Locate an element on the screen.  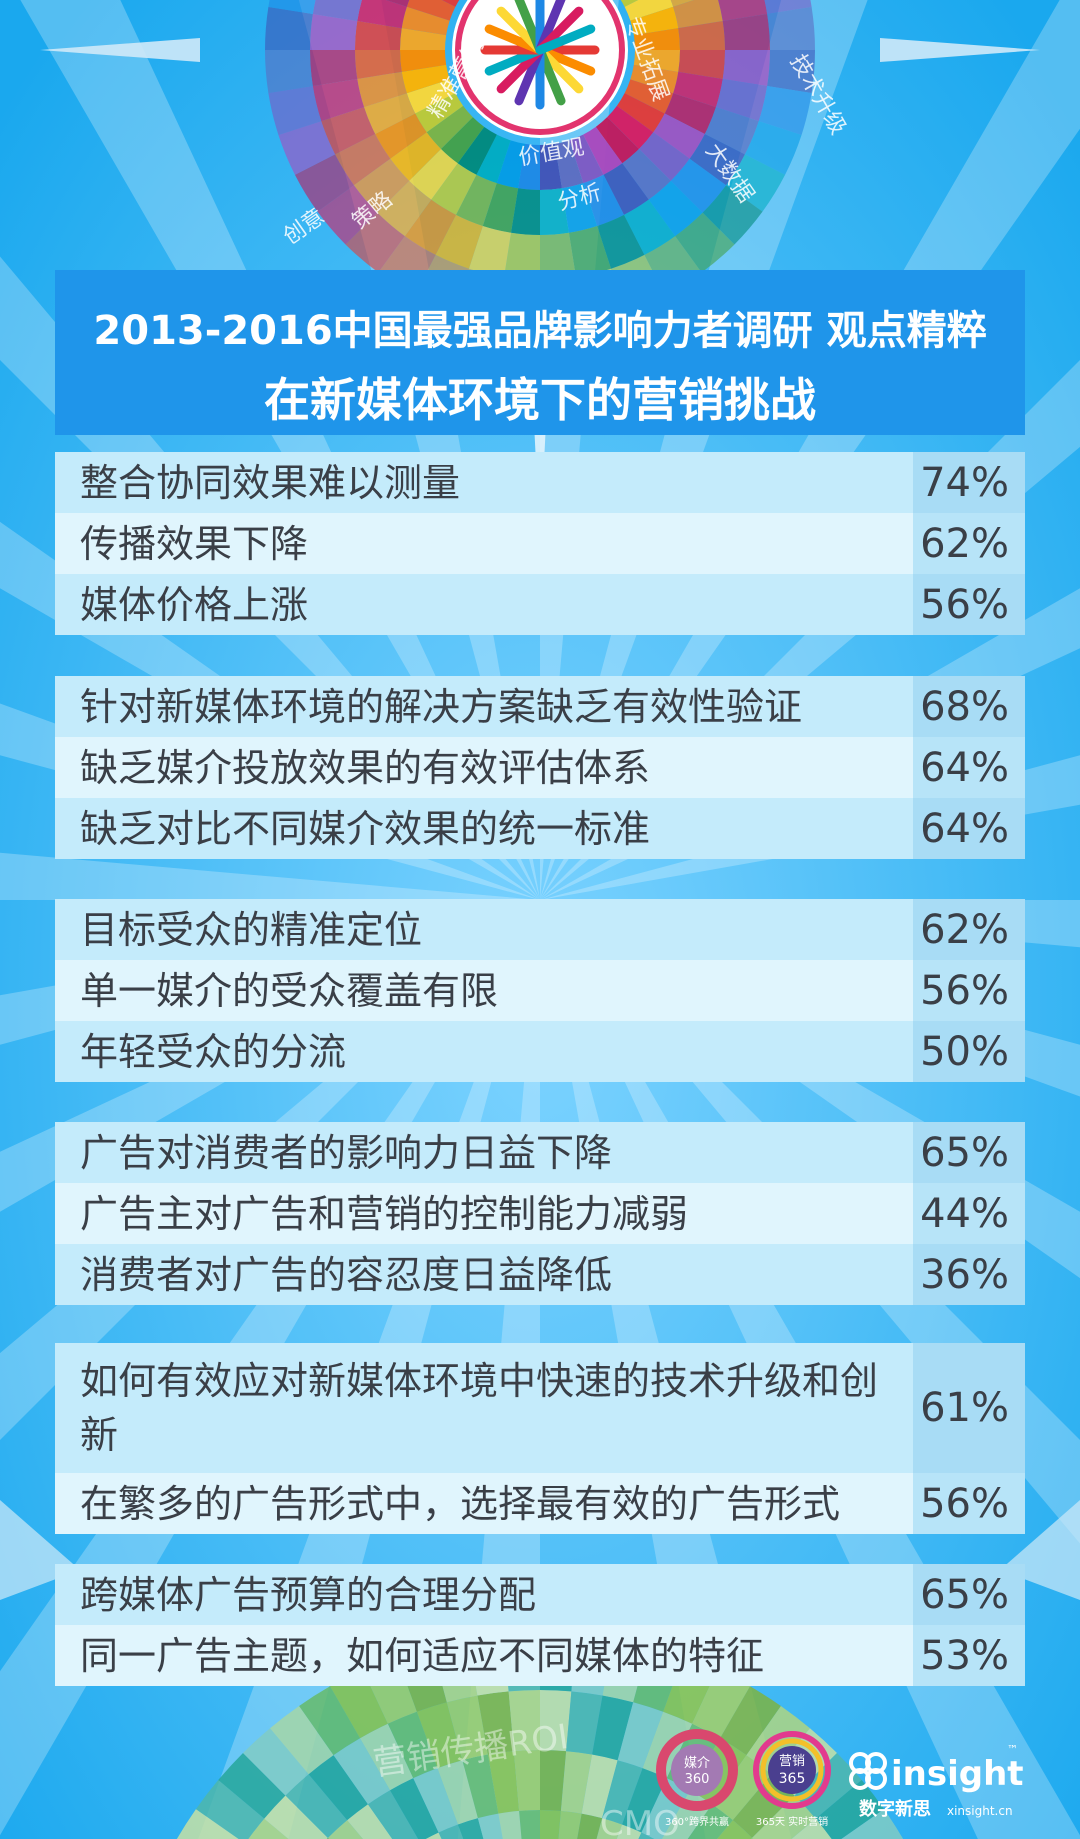
row-label: 缺乏媒介投放效果的有效评估体系 is located at coordinates (484, 767).